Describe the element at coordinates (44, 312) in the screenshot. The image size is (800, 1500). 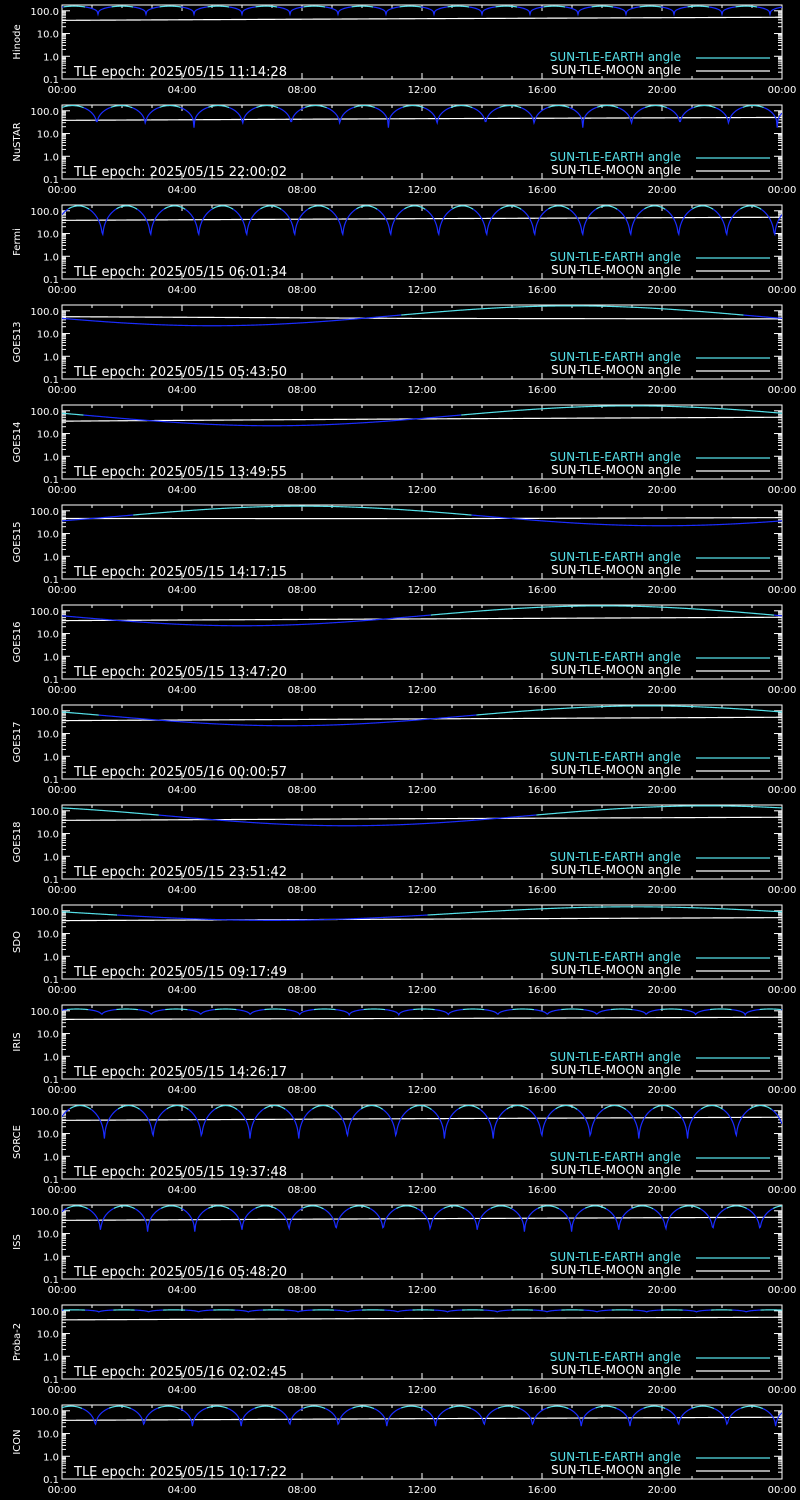
I see `y-tick-label: 100.0` at that location.